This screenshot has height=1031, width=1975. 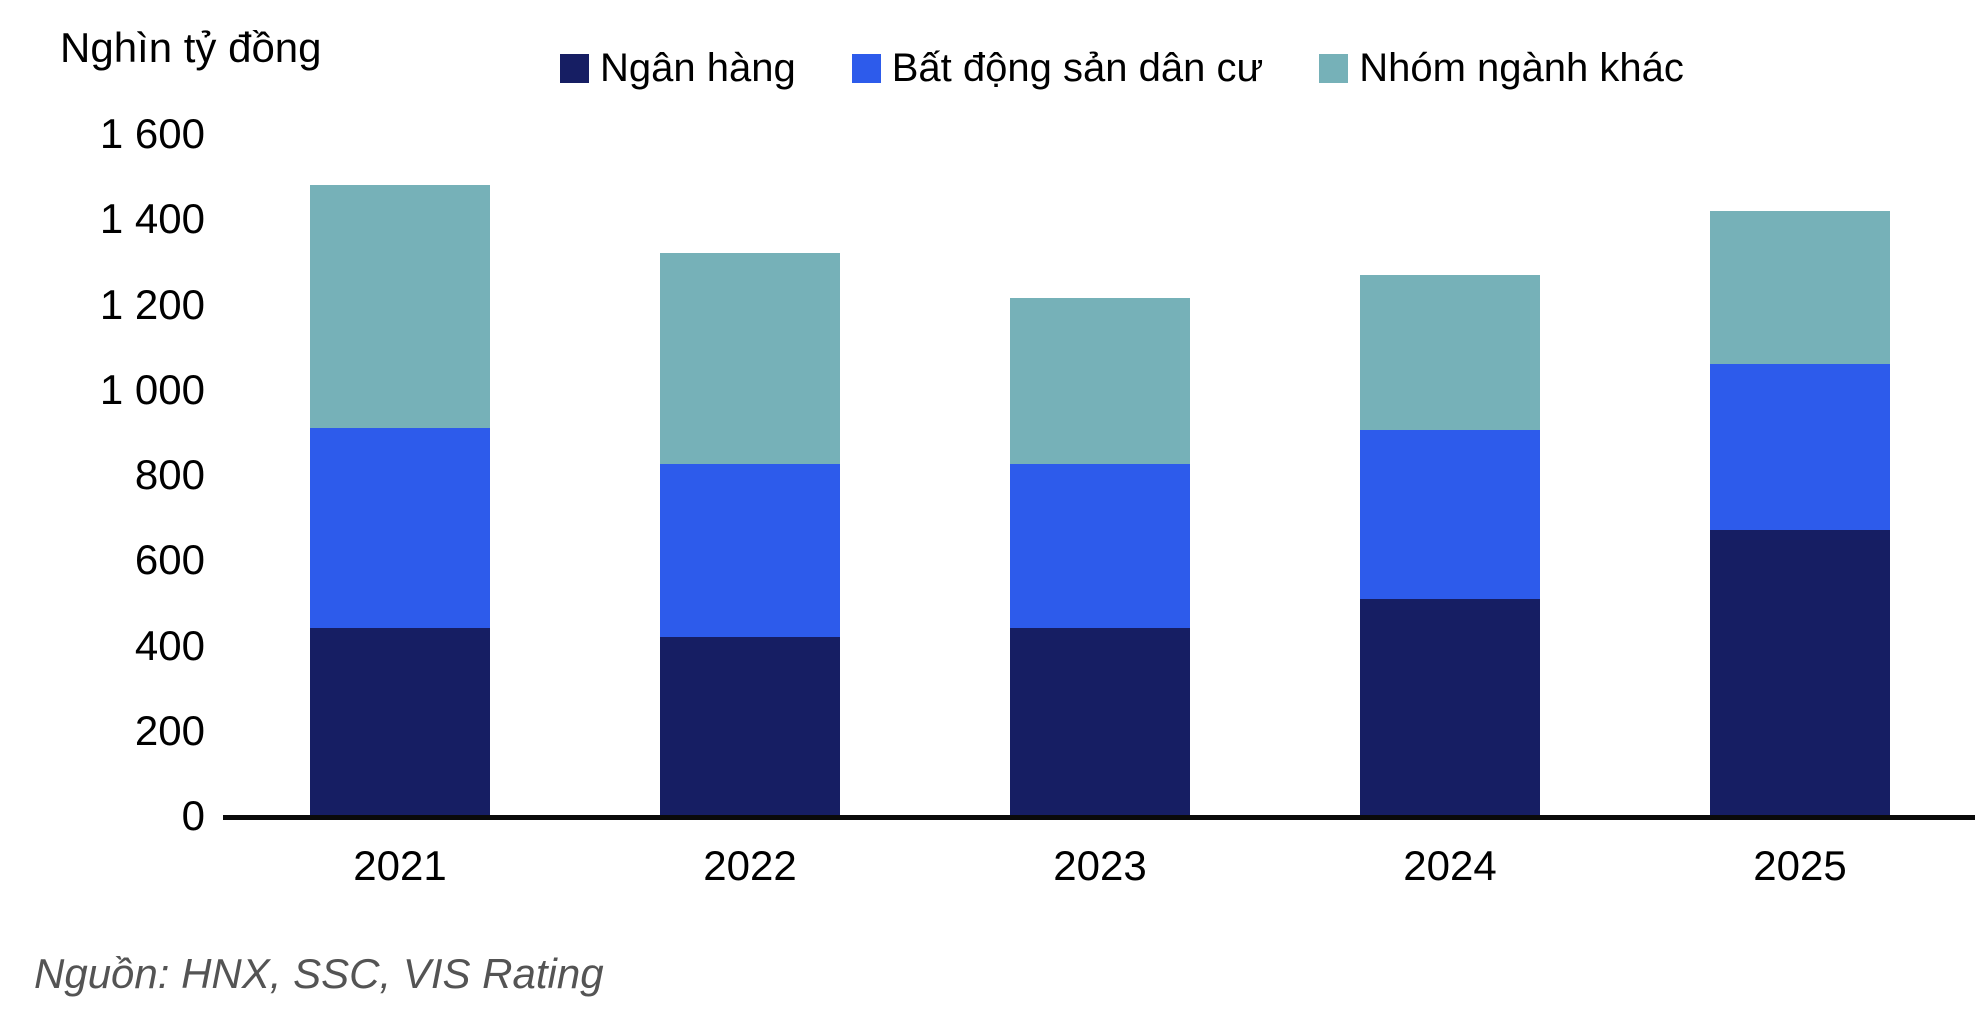 I want to click on bar-stack-2023, so click(x=1100, y=557).